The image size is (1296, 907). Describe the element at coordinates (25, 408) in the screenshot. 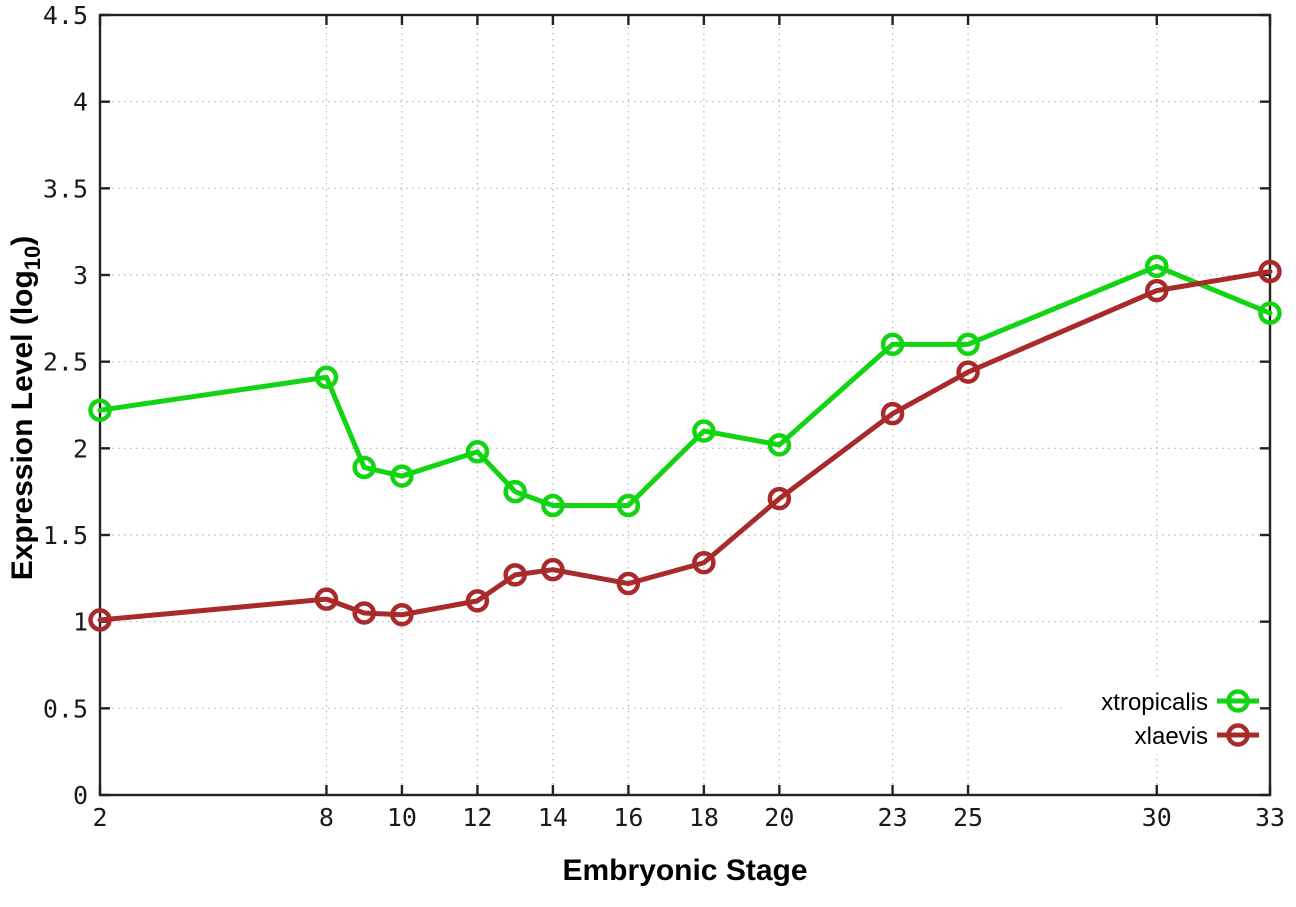

I see `y-axis-title: Expression Level (log10)` at that location.